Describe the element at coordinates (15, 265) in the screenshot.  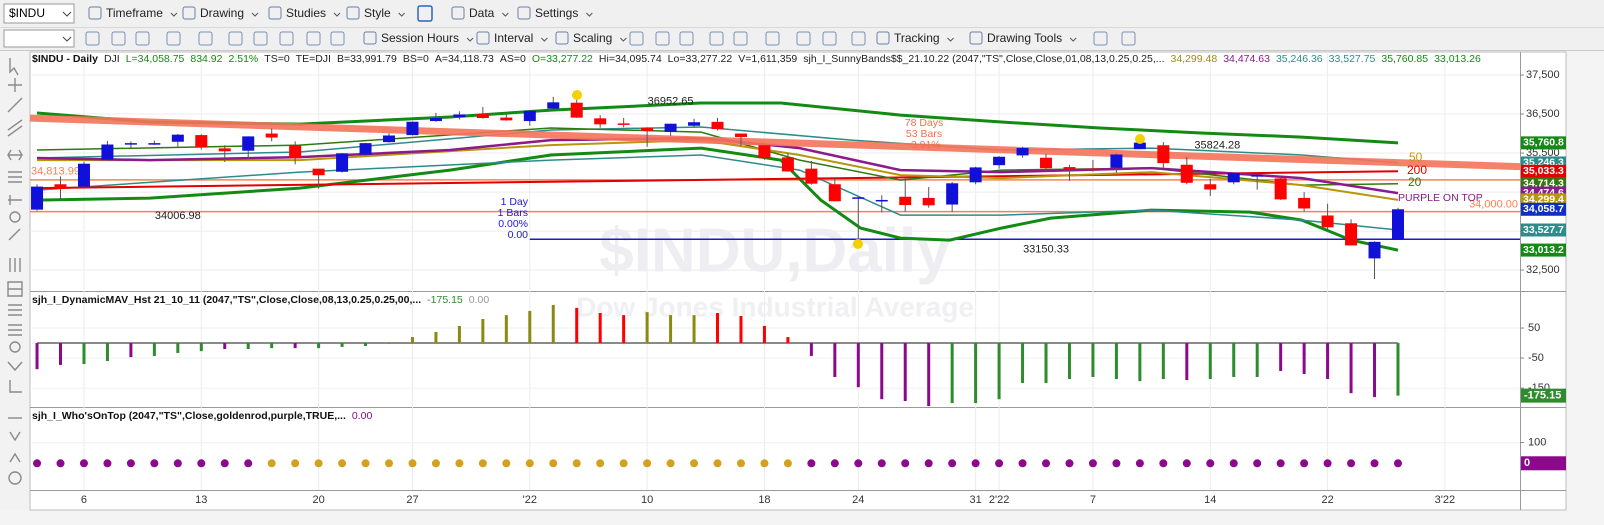
I see `bars-icon` at that location.